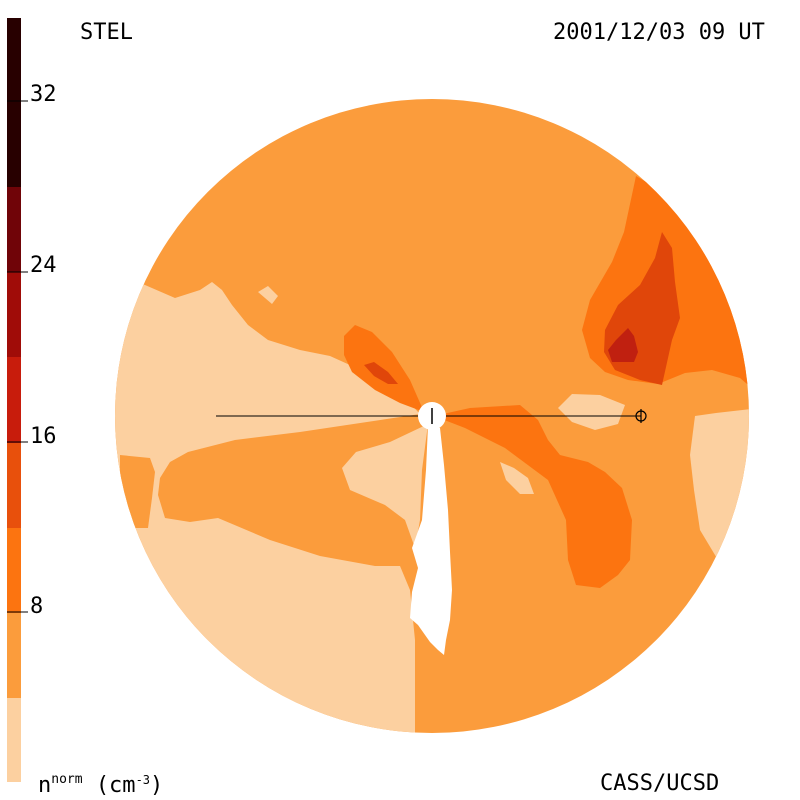 This screenshot has width=800, height=800. Describe the element at coordinates (43, 436) in the screenshot. I see `colorbar-label-16: 16` at that location.